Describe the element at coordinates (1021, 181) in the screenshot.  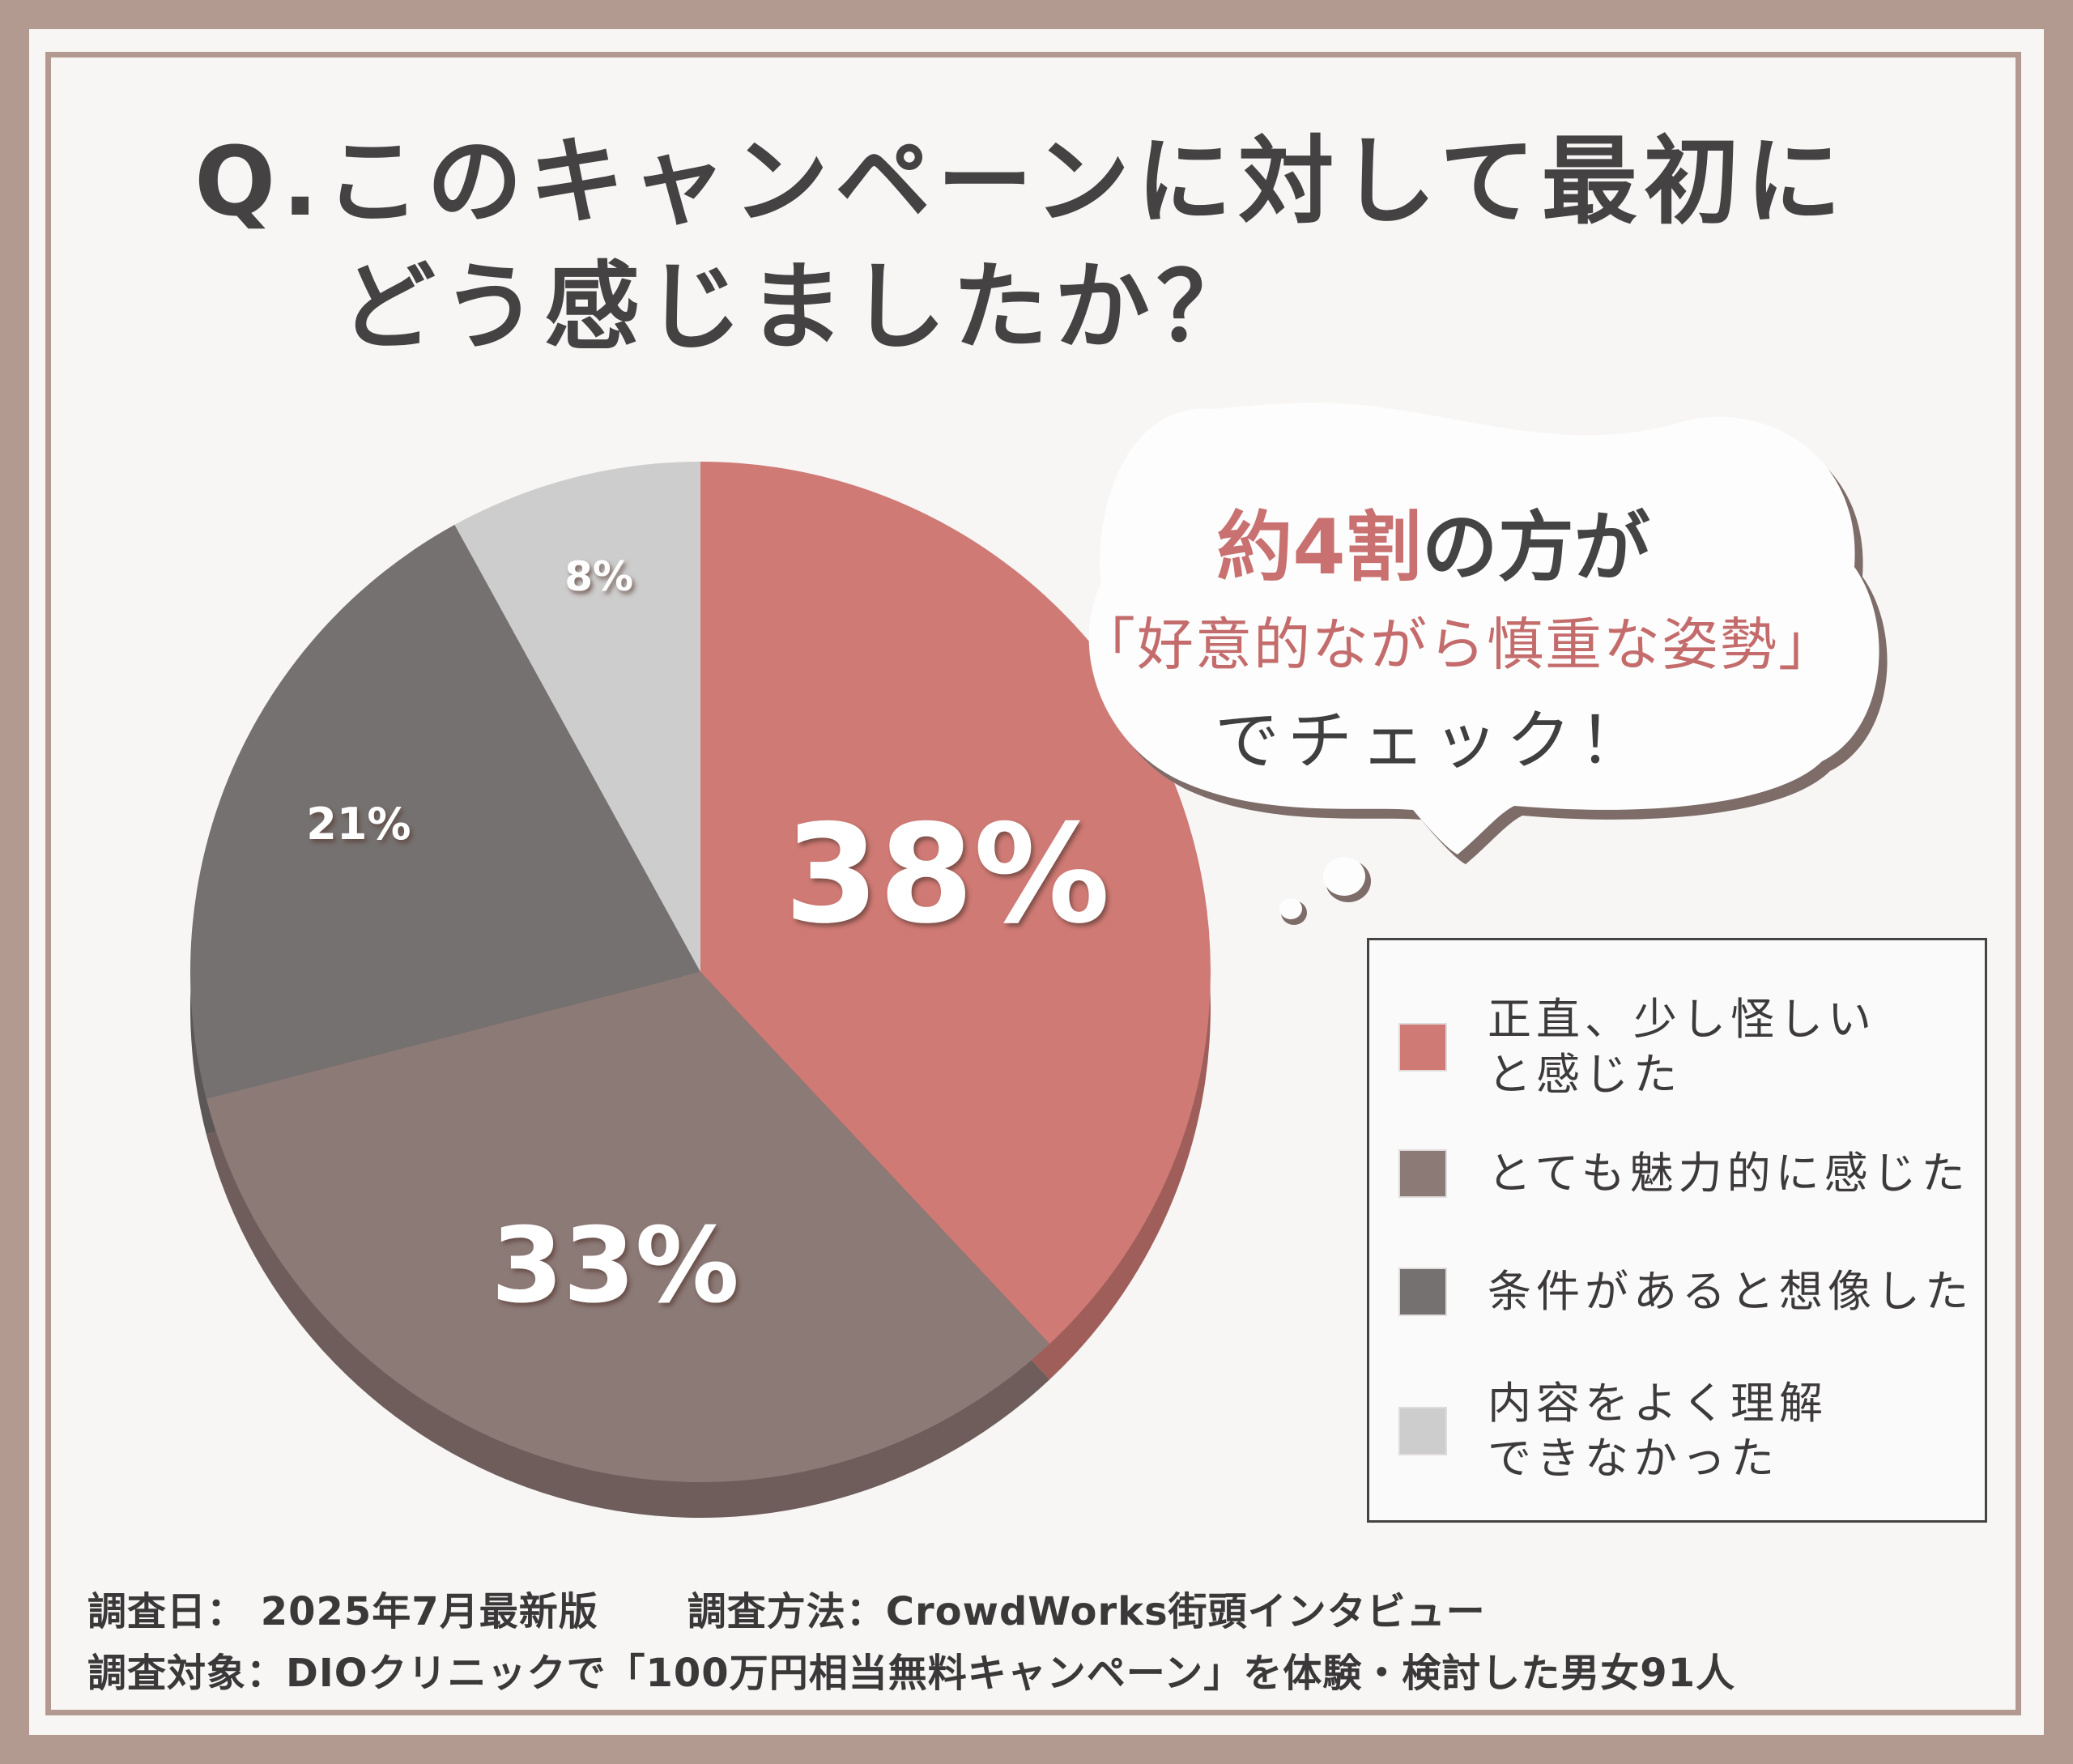
I see `chart-title-line1: Q.このキャンペーンに対して最初に` at that location.